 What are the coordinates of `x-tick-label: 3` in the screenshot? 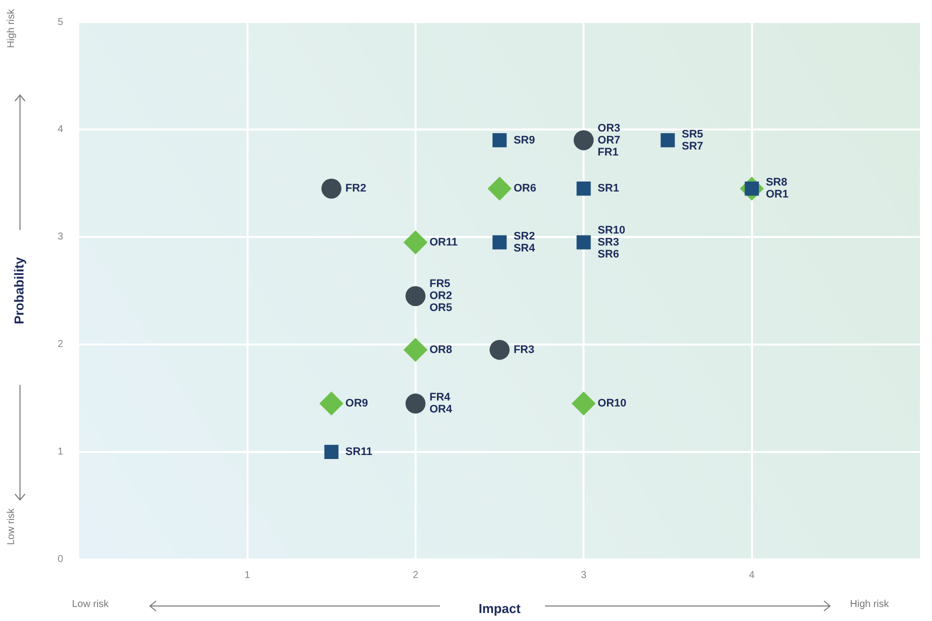 It's located at (583, 576).